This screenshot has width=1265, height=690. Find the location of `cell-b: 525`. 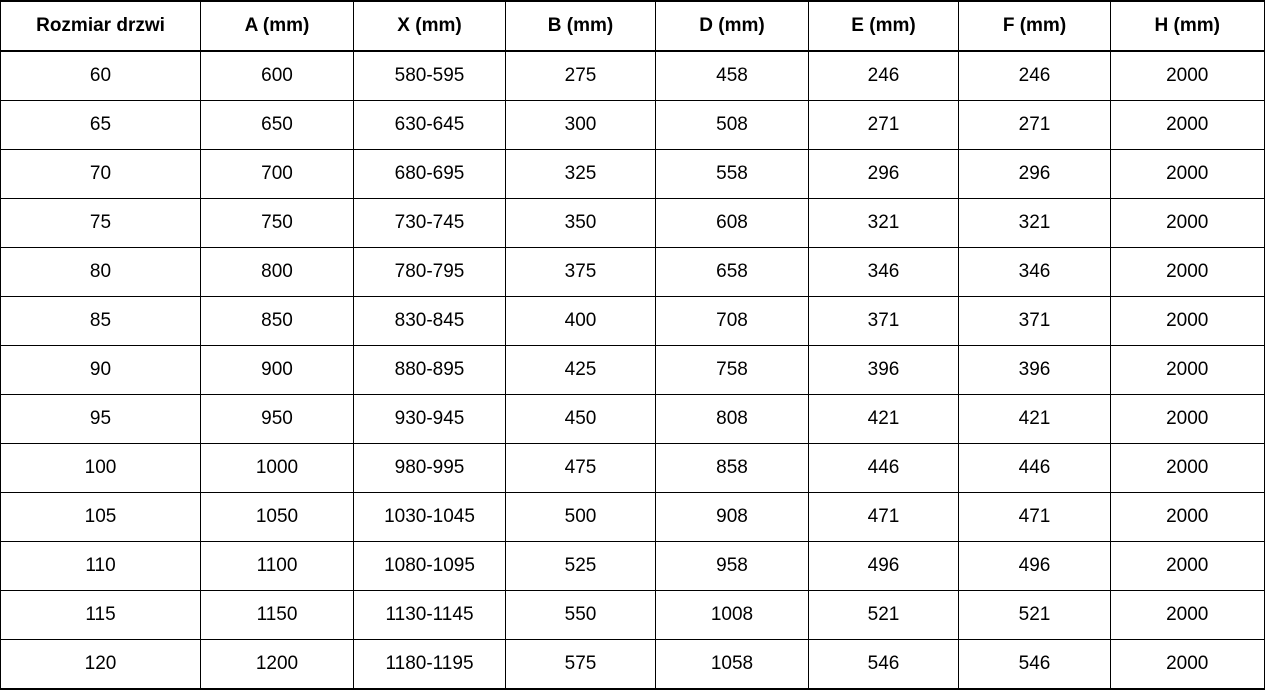

cell-b: 525 is located at coordinates (580, 566).